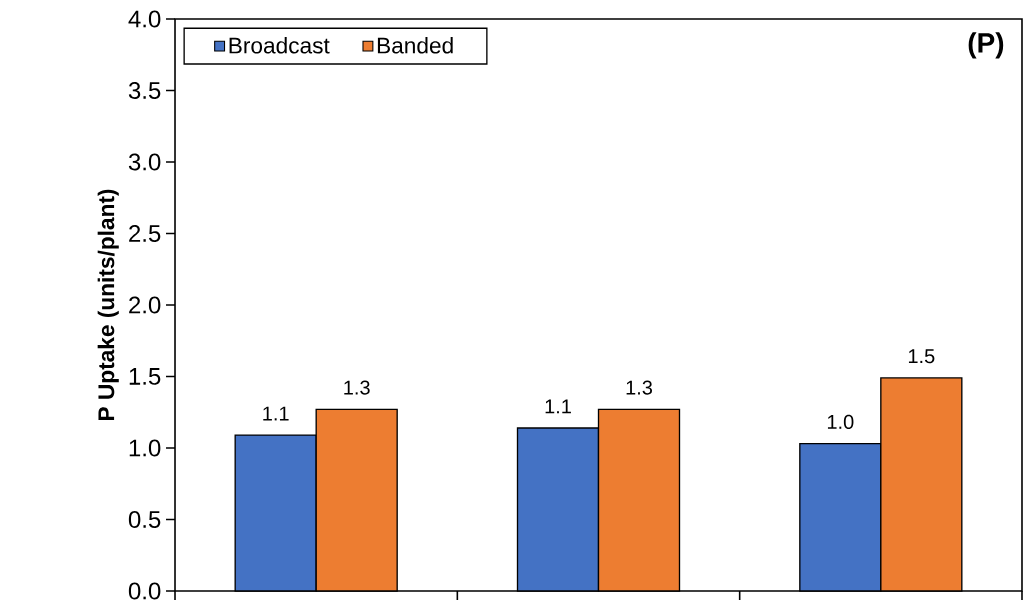  Describe the element at coordinates (415, 45) in the screenshot. I see `legend-label: Banded` at that location.